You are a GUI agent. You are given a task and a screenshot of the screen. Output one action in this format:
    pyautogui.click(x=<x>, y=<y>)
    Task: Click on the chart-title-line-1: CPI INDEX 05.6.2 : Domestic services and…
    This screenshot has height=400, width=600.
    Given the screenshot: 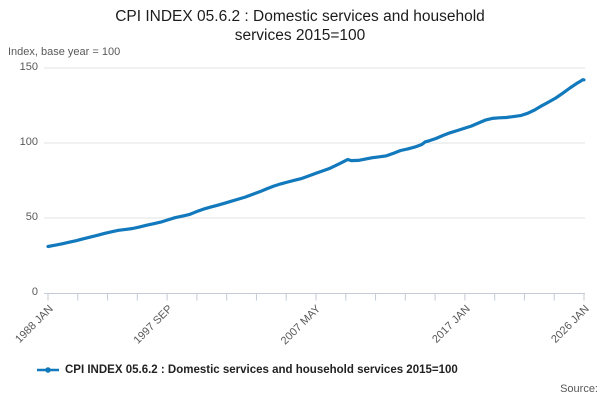 What is the action you would take?
    pyautogui.click(x=300, y=16)
    